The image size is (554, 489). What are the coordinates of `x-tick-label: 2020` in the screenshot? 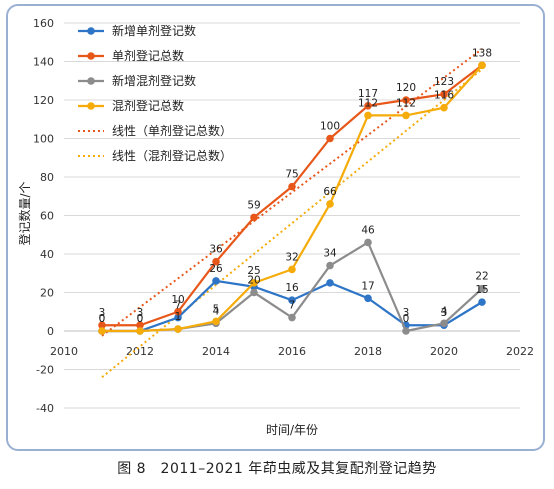 It's located at (444, 351).